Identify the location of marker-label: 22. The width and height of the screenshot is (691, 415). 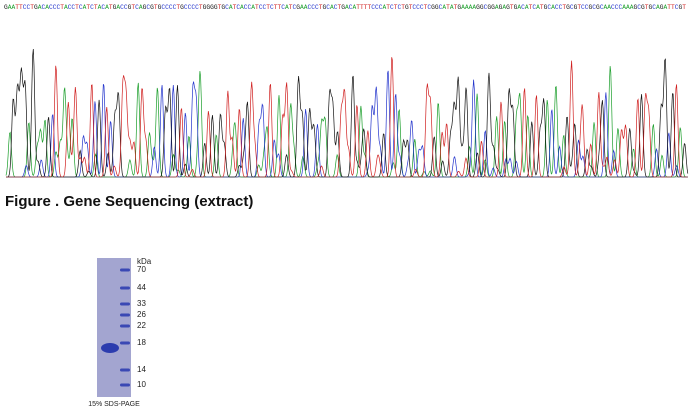
(141, 325).